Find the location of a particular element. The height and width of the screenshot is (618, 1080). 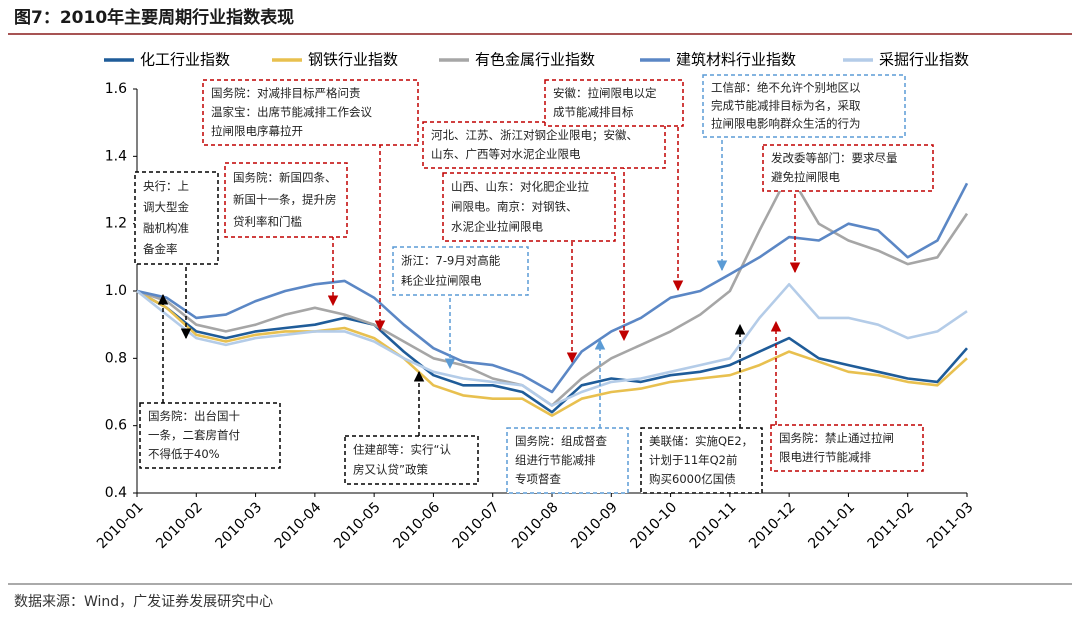

x-tick-label: 2010-05 is located at coordinates (357, 525).